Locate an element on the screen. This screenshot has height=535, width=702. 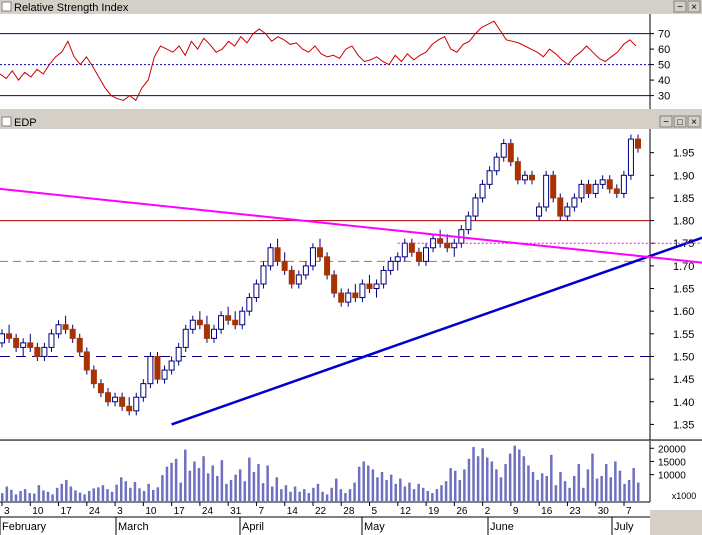
date-tick-label: 12 is located at coordinates (406, 511).